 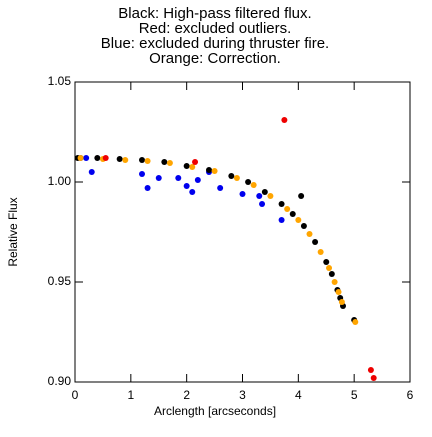 I want to click on x-tick-label: 6, so click(x=410, y=395).